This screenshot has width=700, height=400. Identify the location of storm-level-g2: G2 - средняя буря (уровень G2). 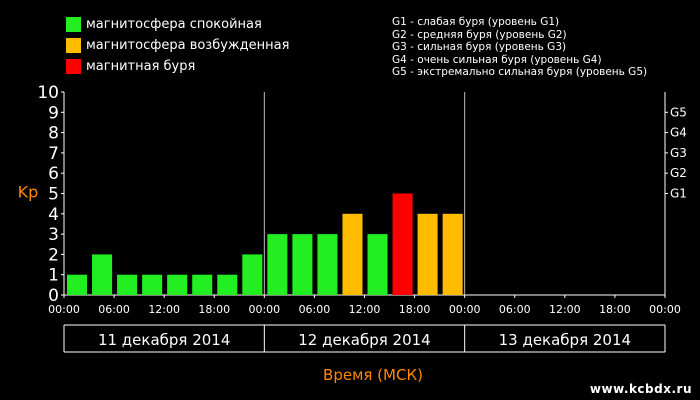
(479, 34).